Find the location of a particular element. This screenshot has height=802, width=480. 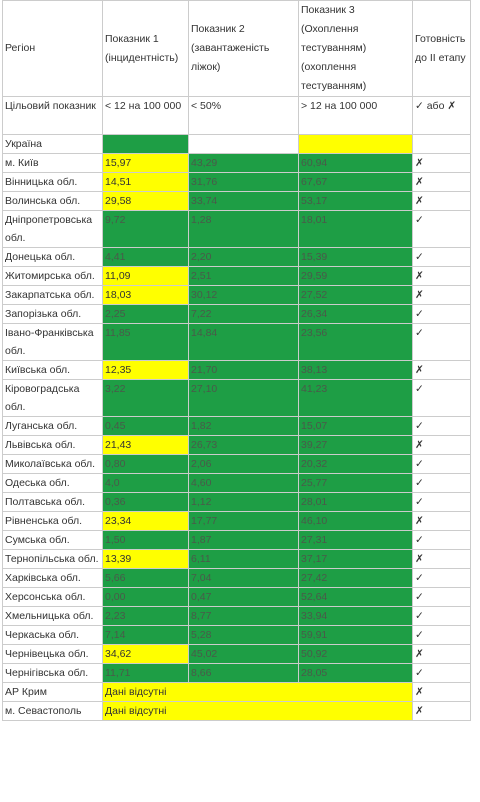

value-cell: 33,94 is located at coordinates (355, 616).